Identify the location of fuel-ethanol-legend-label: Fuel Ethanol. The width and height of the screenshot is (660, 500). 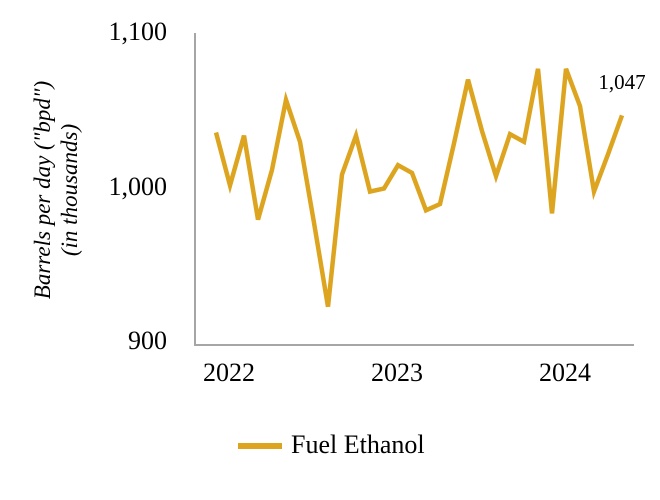
(358, 444).